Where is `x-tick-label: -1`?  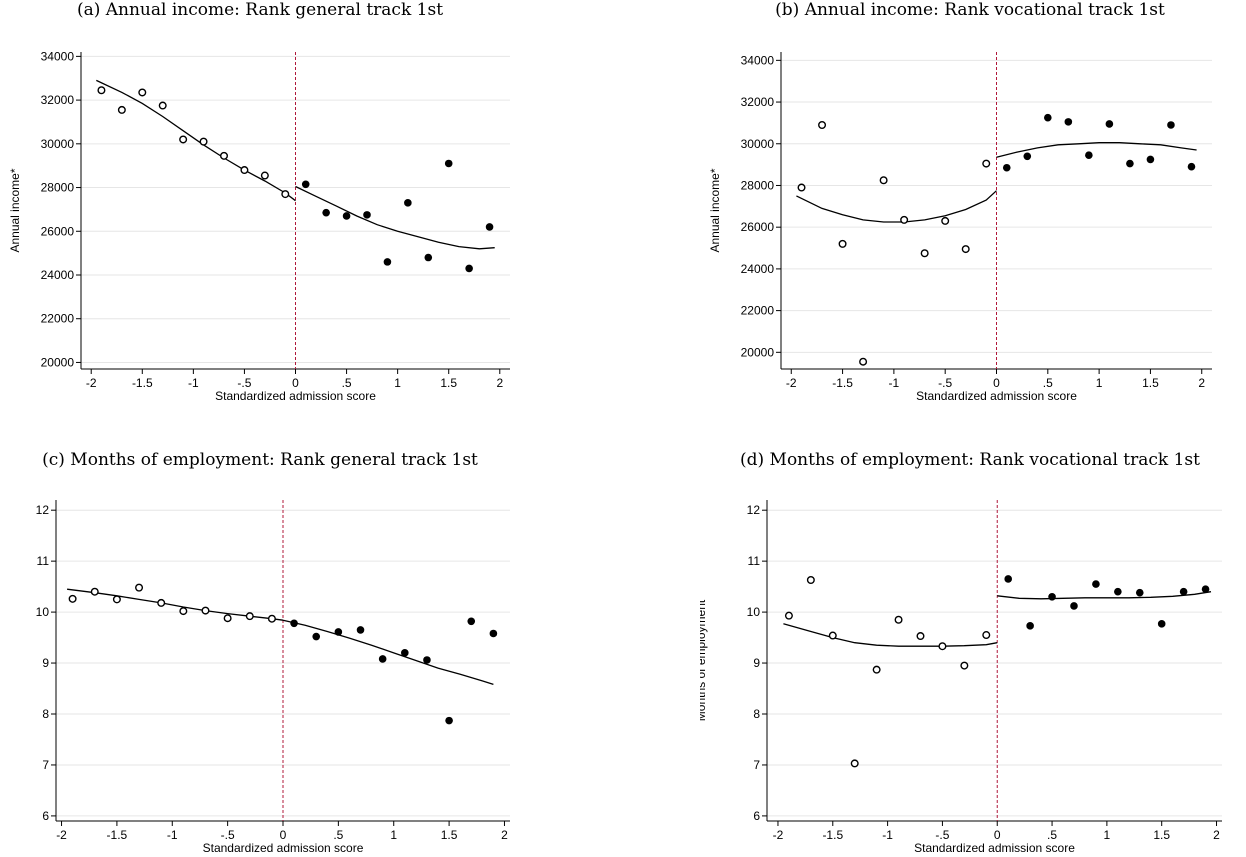 x-tick-label: -1 is located at coordinates (193, 383).